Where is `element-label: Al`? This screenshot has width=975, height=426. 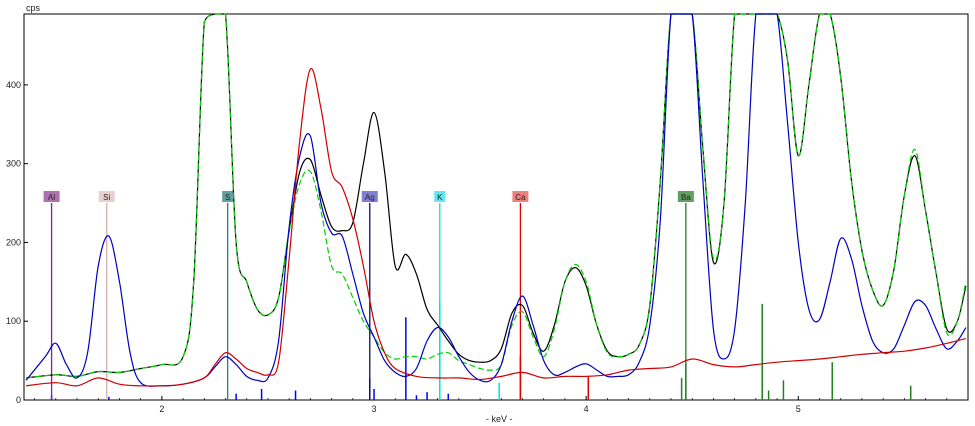
element-label: Al is located at coordinates (51, 197).